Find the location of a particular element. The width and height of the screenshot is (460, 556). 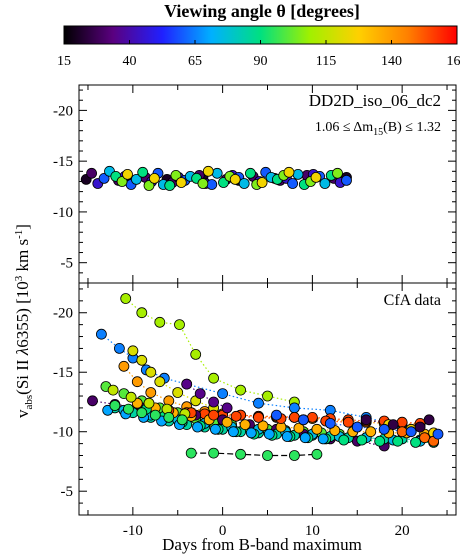

cfa-label: CfA data is located at coordinates (412, 300).